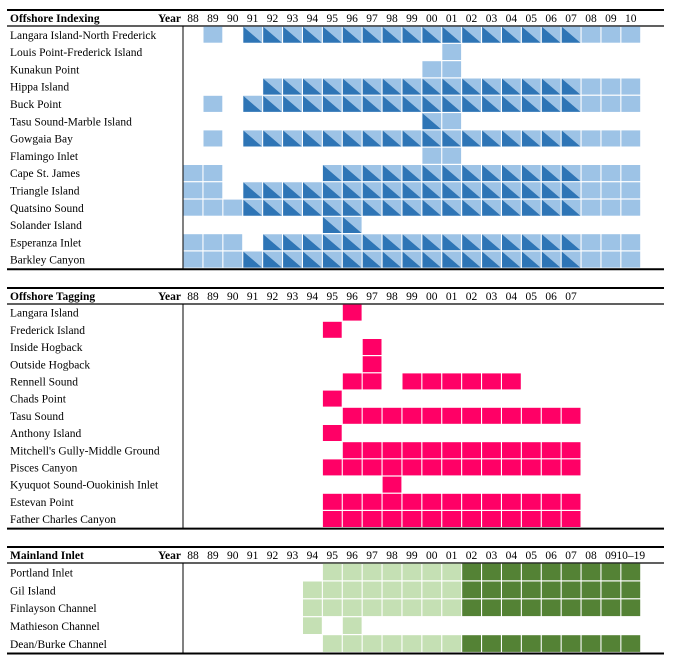 The height and width of the screenshot is (661, 673). What do you see at coordinates (273, 19) in the screenshot?
I see `year-tick-label: 92` at bounding box center [273, 19].